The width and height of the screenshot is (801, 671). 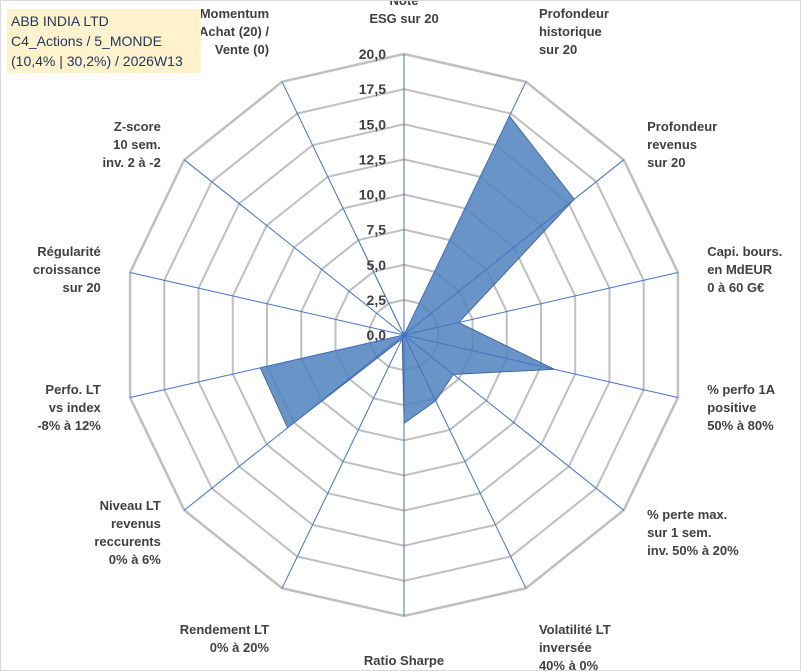 What do you see at coordinates (69, 407) in the screenshot?
I see `axis-label: Perfo. LT vs index -8% à 12%` at bounding box center [69, 407].